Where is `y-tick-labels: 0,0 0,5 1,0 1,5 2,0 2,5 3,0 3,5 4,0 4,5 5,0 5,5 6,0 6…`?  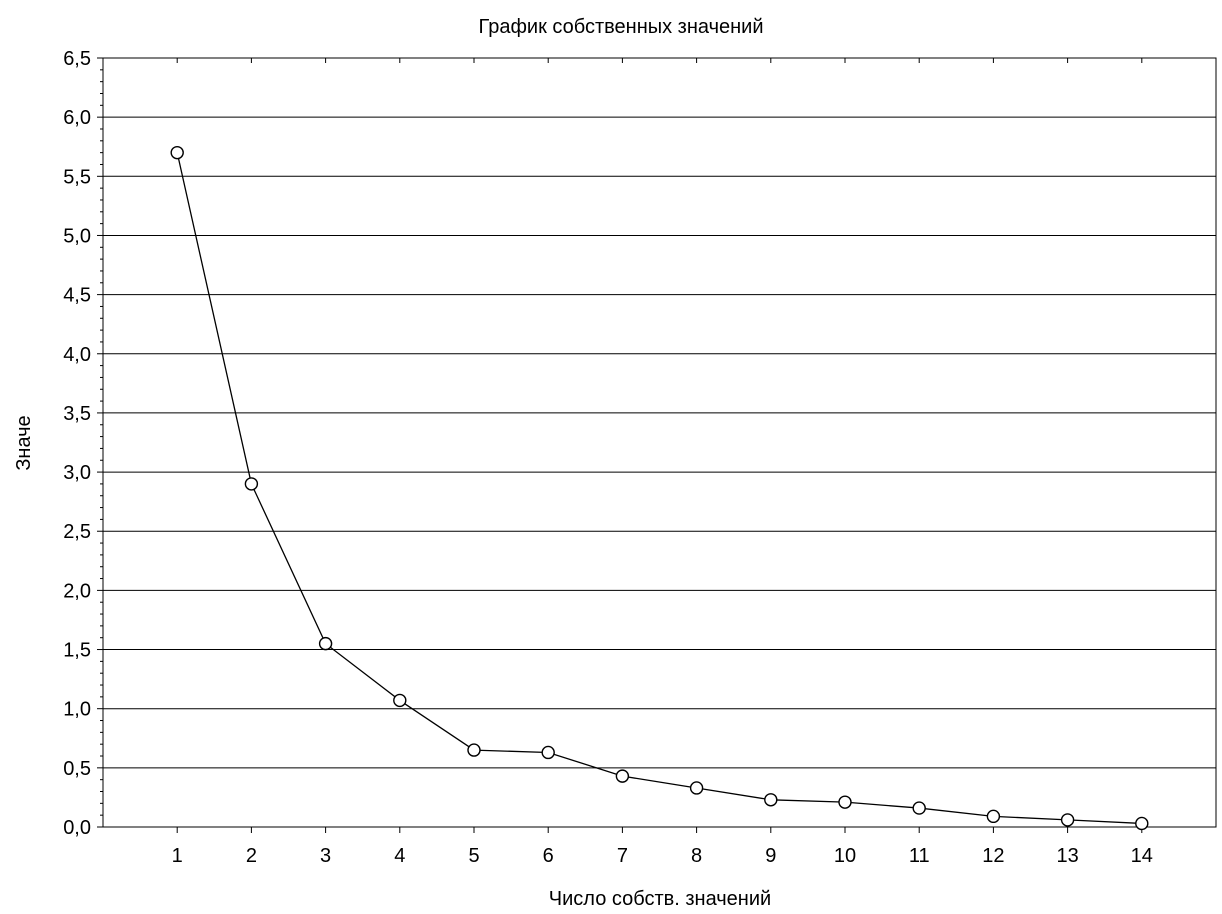 y-tick-labels: 0,0 0,5 1,0 1,5 2,0 2,5 3,0 3,5 4,0 4,5 5,0 5,5 6,0 6… is located at coordinates (77, 443).